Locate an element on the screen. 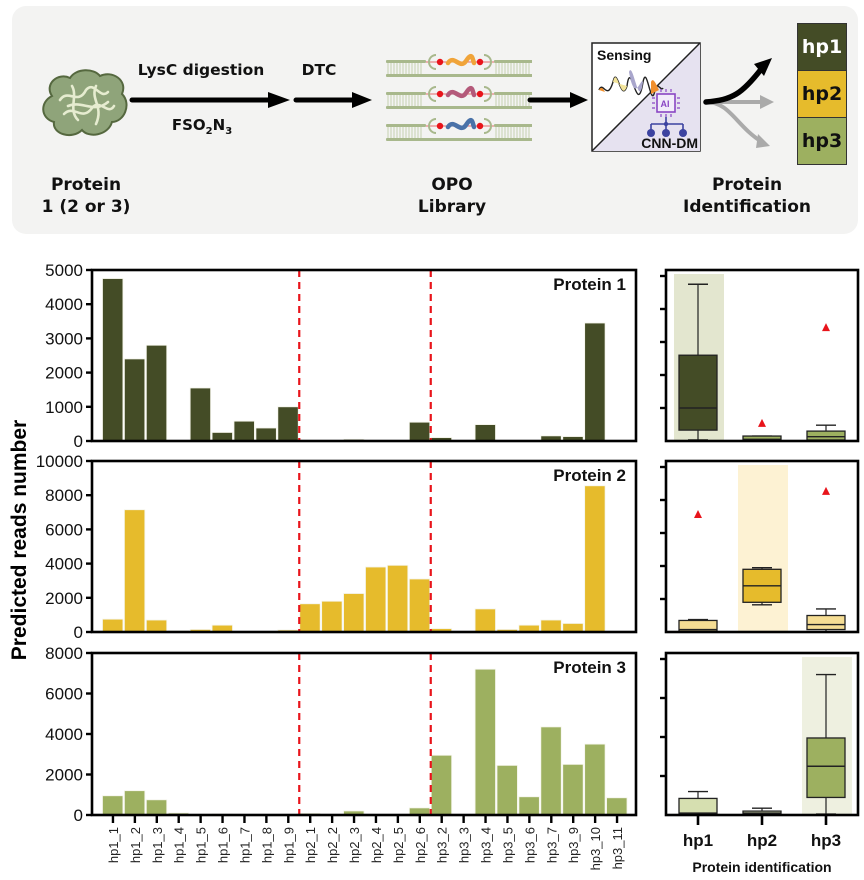  x-tick-label: hp3_2 is located at coordinates (442, 845).